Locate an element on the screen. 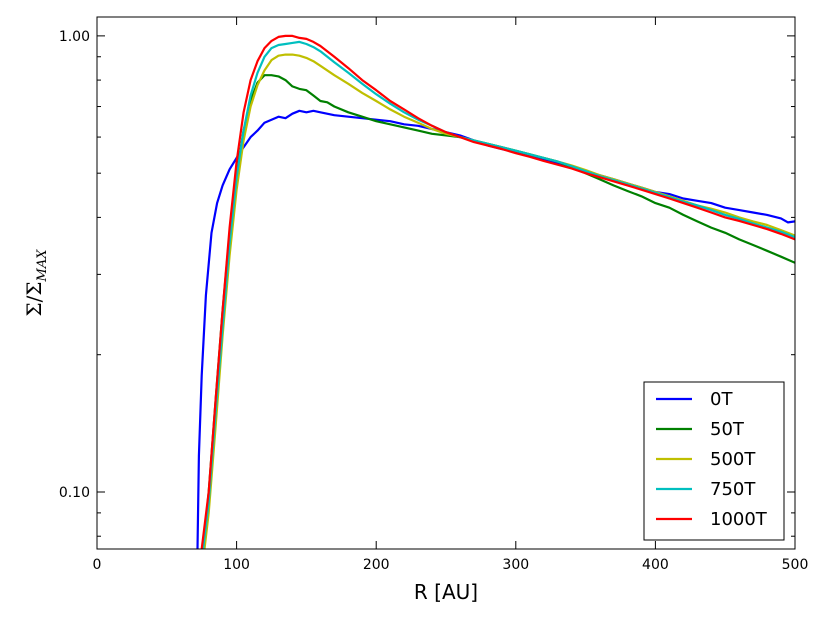  x-tick-label: 300 is located at coordinates (515, 565).